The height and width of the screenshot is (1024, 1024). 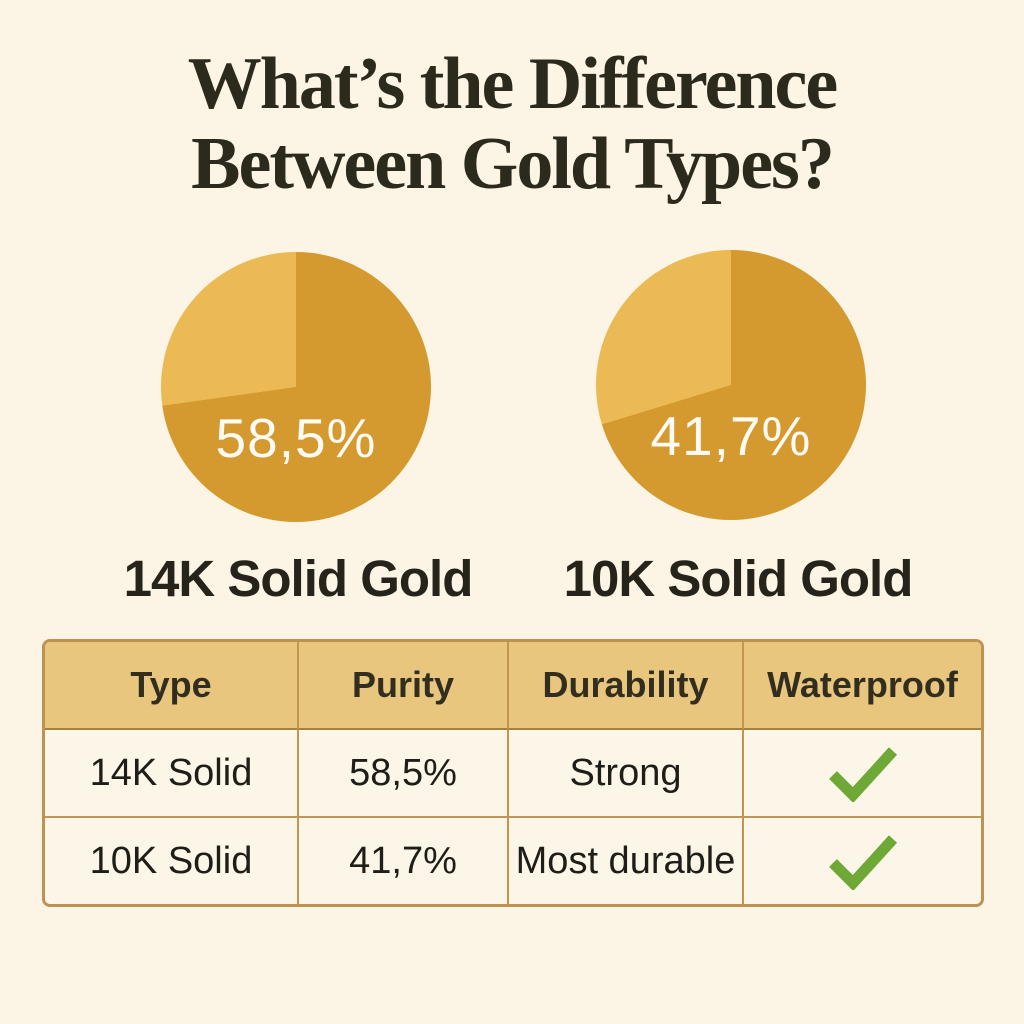 What do you see at coordinates (404, 861) in the screenshot?
I see `cell-purity-10k: 41,7%` at bounding box center [404, 861].